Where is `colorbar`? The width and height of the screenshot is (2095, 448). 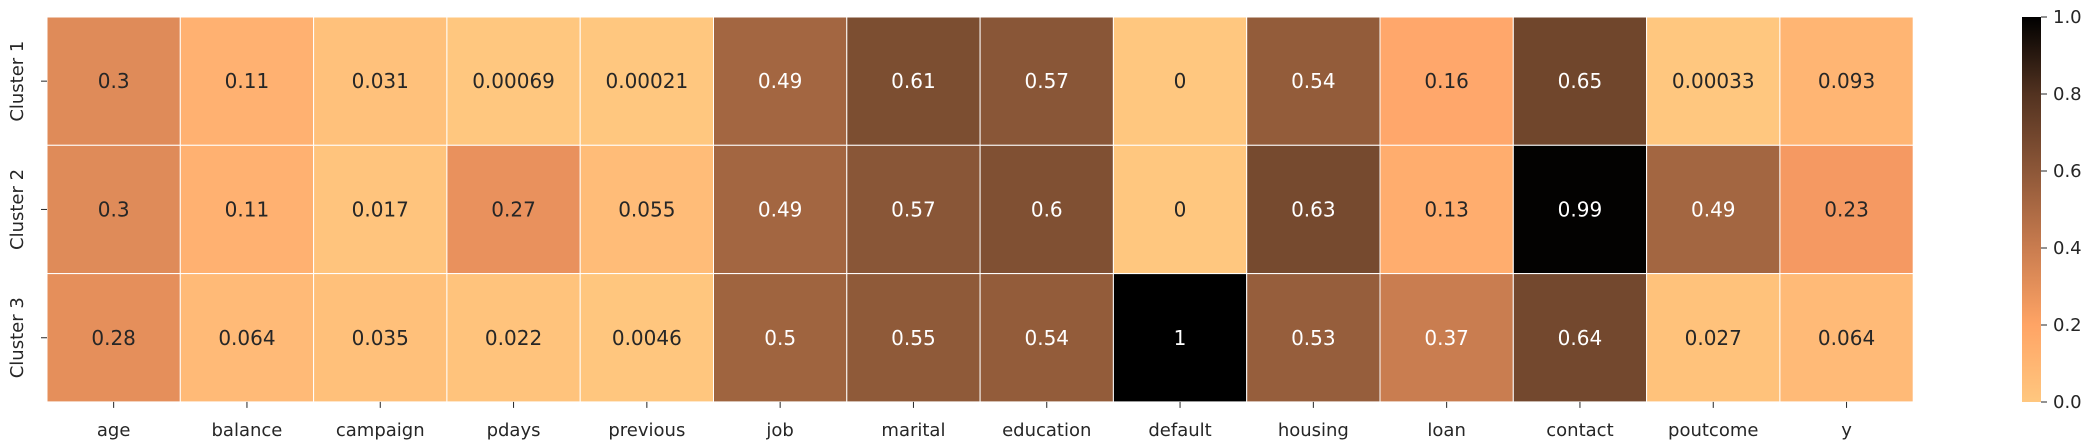 colorbar is located at coordinates (2031, 209).